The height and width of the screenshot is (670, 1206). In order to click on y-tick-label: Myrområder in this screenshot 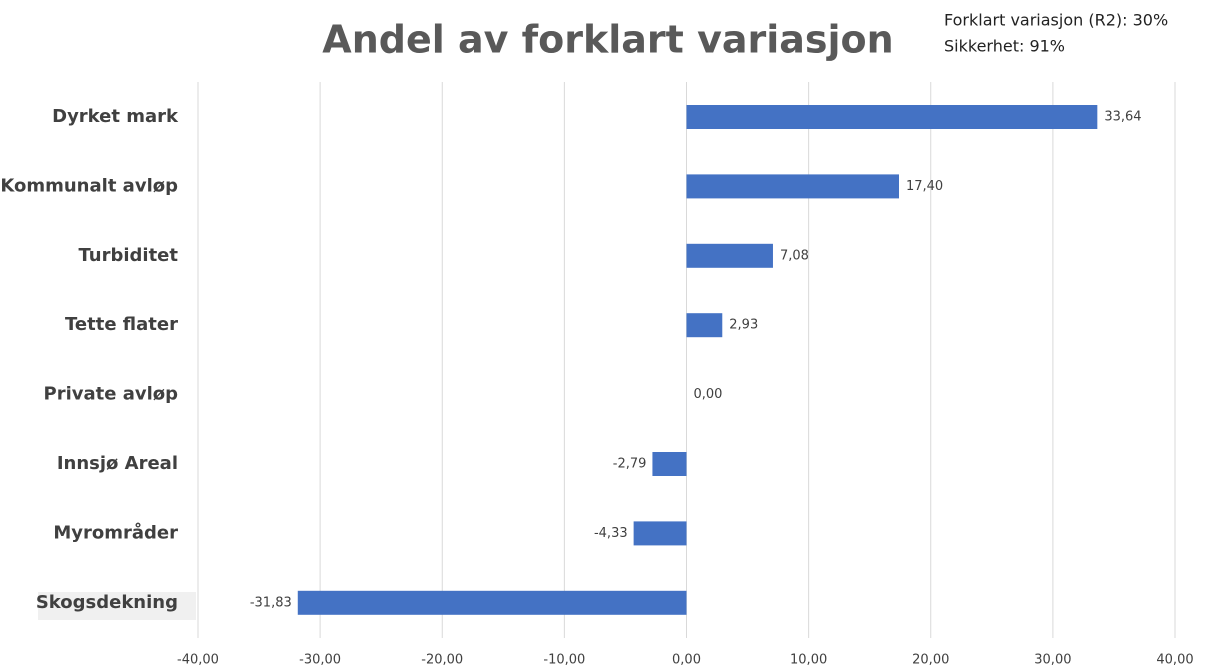, I will do `click(115, 532)`.